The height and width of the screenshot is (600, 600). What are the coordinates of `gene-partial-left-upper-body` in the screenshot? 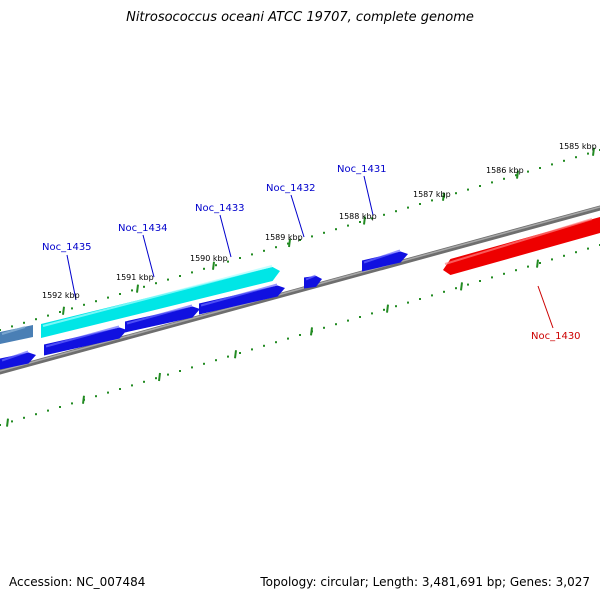 It's located at (16, 334).